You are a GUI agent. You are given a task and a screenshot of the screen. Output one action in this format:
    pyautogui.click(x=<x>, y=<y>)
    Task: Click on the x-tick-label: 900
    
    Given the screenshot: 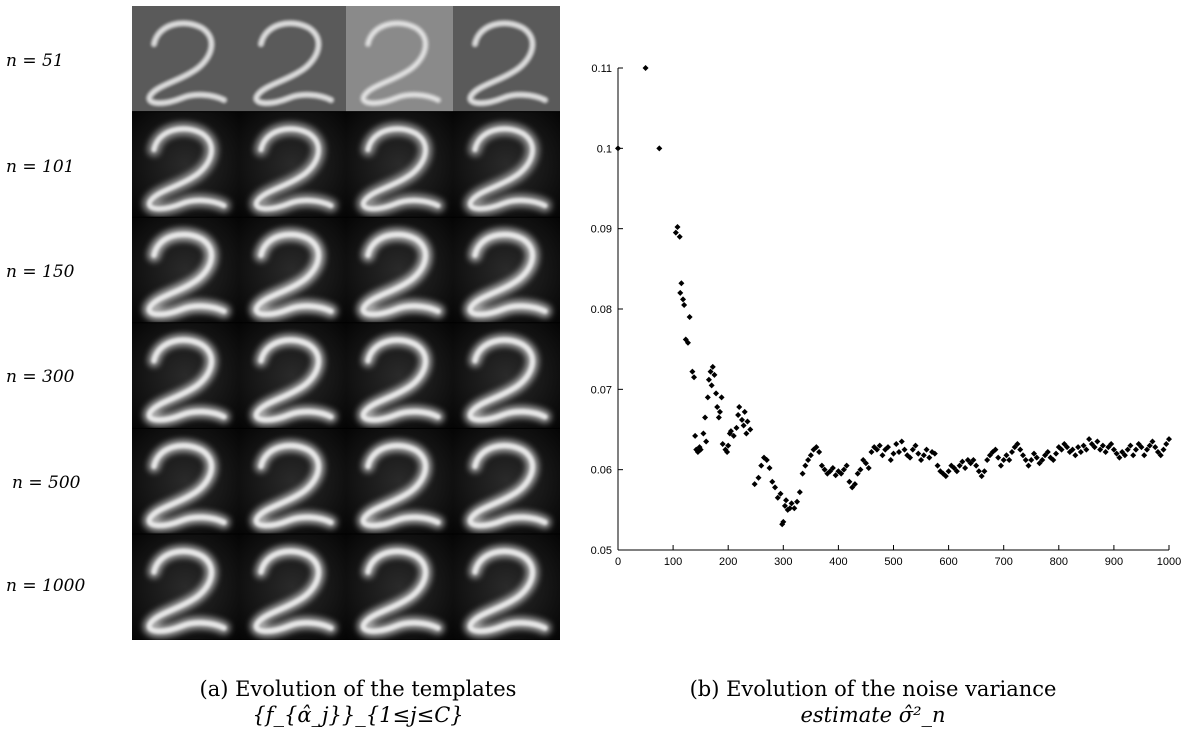 What is the action you would take?
    pyautogui.click(x=1114, y=562)
    